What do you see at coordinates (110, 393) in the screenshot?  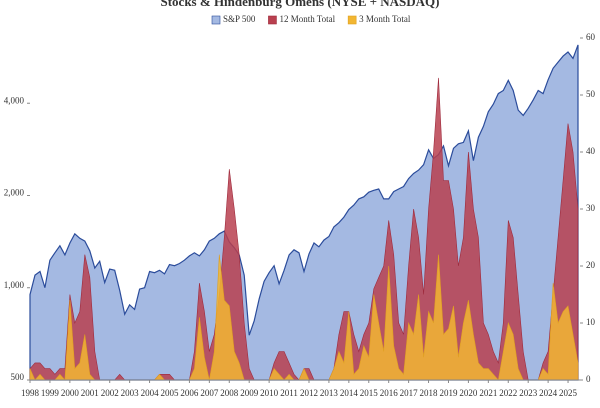 I see `x-tick-label: 2002` at bounding box center [110, 393].